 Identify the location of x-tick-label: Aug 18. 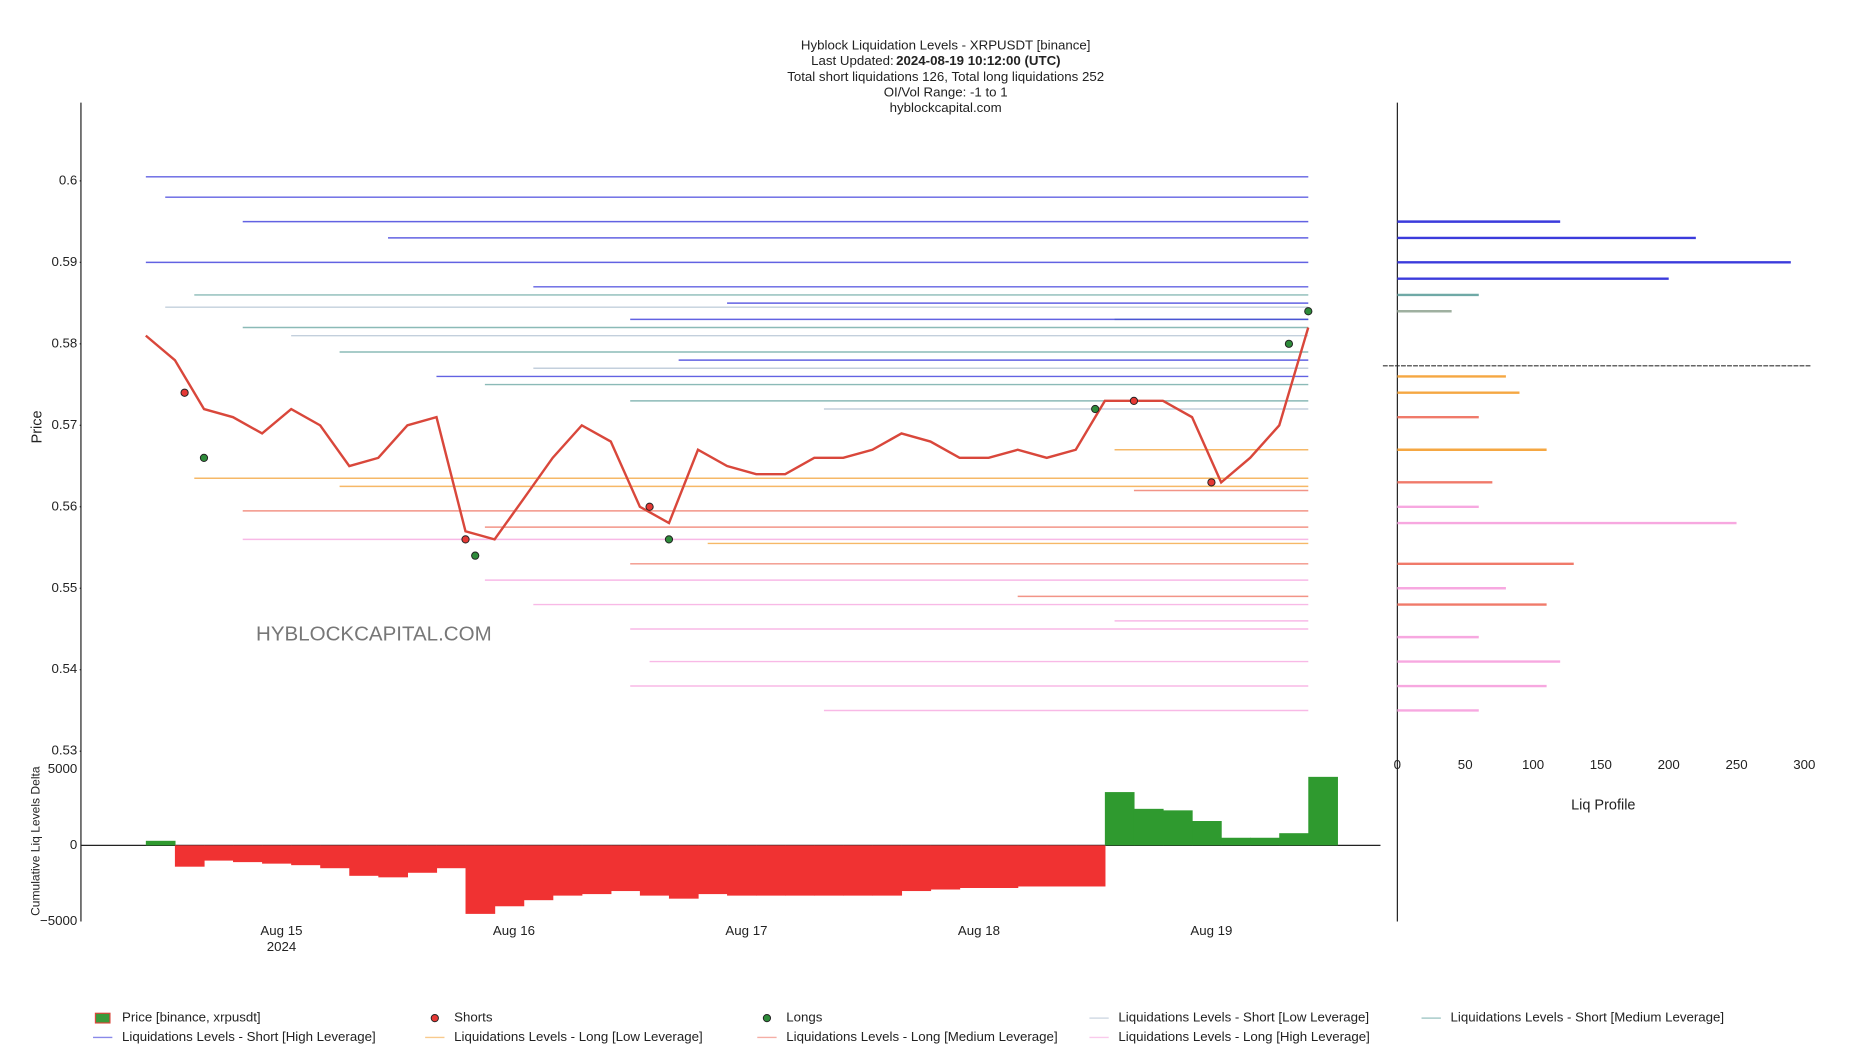
(979, 930).